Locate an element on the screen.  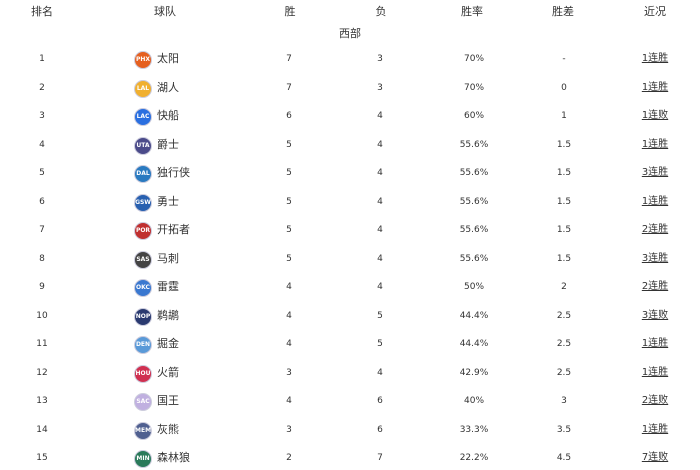
table-row: 2 LAL 湖人 7 3 70% 0 1连胜 is located at coordinates (350, 88).